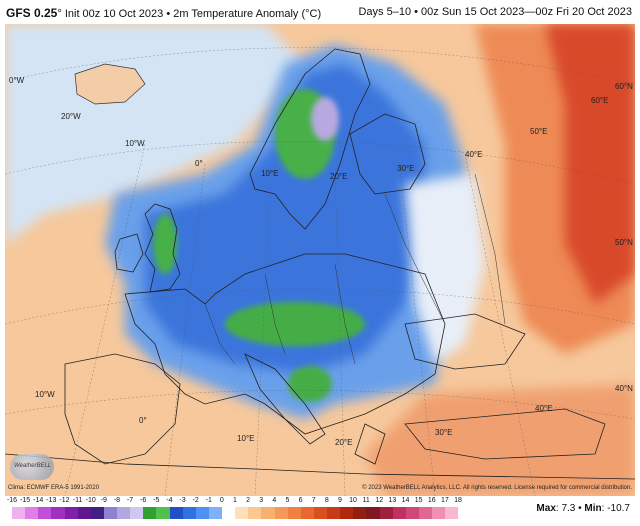 This screenshot has height=526, width=640. Describe the element at coordinates (182, 500) in the screenshot. I see `colorbar-tick-label: -3` at that location.